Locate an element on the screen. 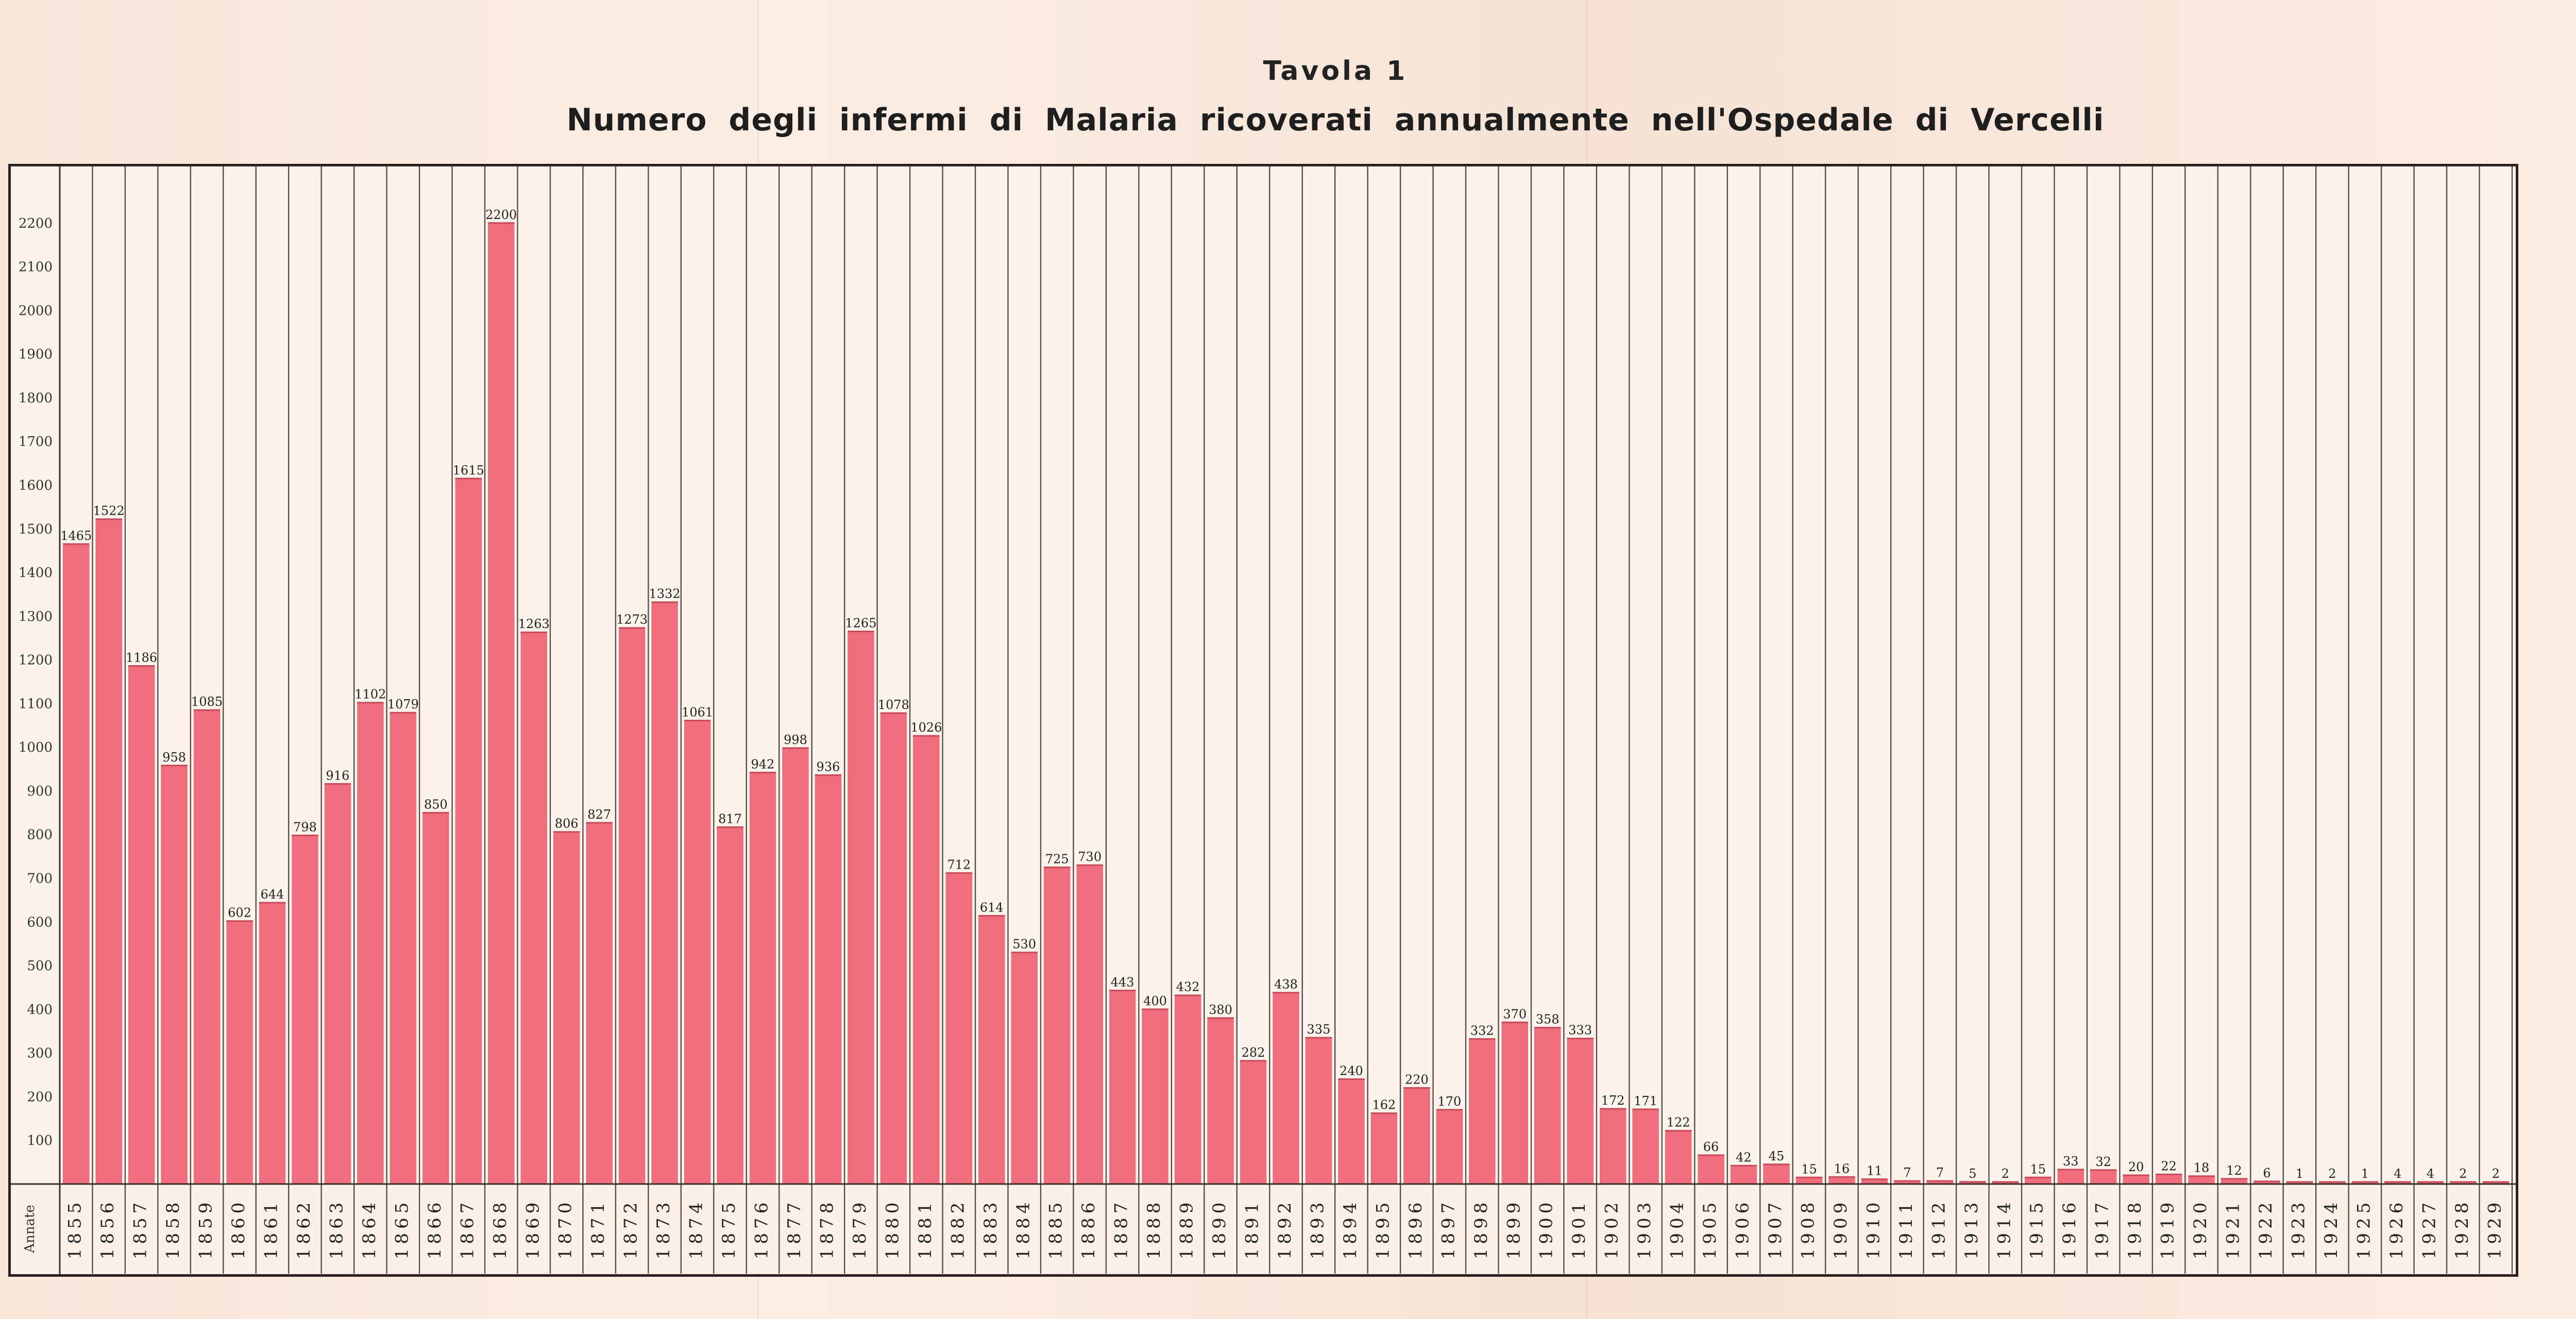 The height and width of the screenshot is (1319, 2576). x-tick-label: 1918 is located at coordinates (2135, 1229).